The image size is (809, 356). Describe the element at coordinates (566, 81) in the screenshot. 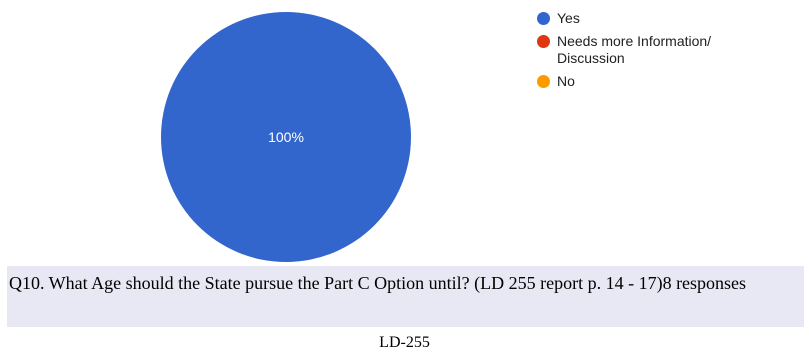

I see `legend-label-no: No` at that location.